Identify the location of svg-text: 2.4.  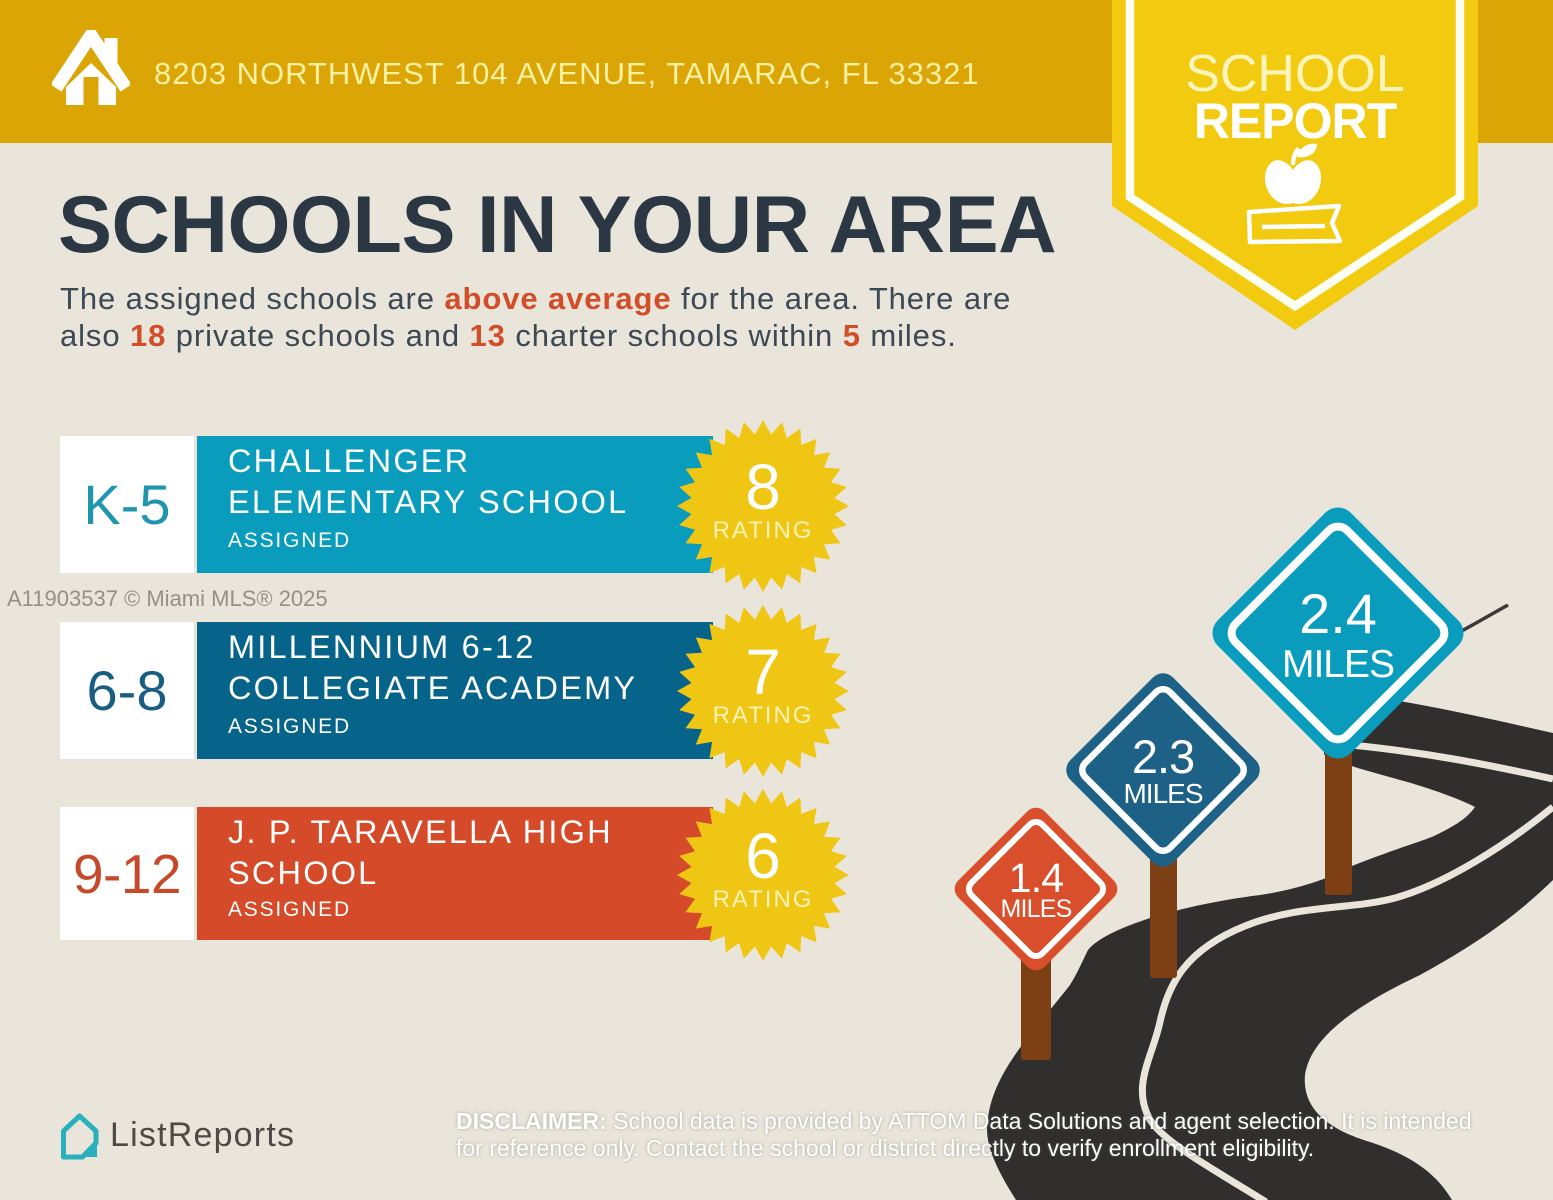
(1338, 613).